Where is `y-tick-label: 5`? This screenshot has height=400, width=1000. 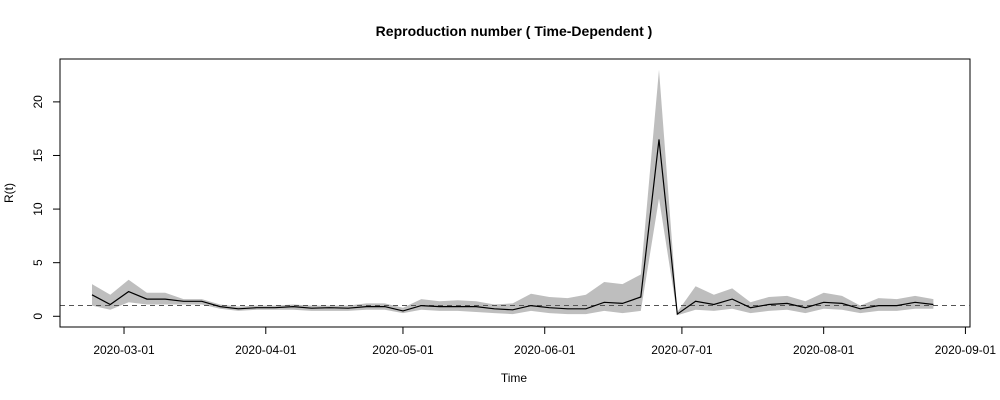 y-tick-label: 5 is located at coordinates (38, 262).